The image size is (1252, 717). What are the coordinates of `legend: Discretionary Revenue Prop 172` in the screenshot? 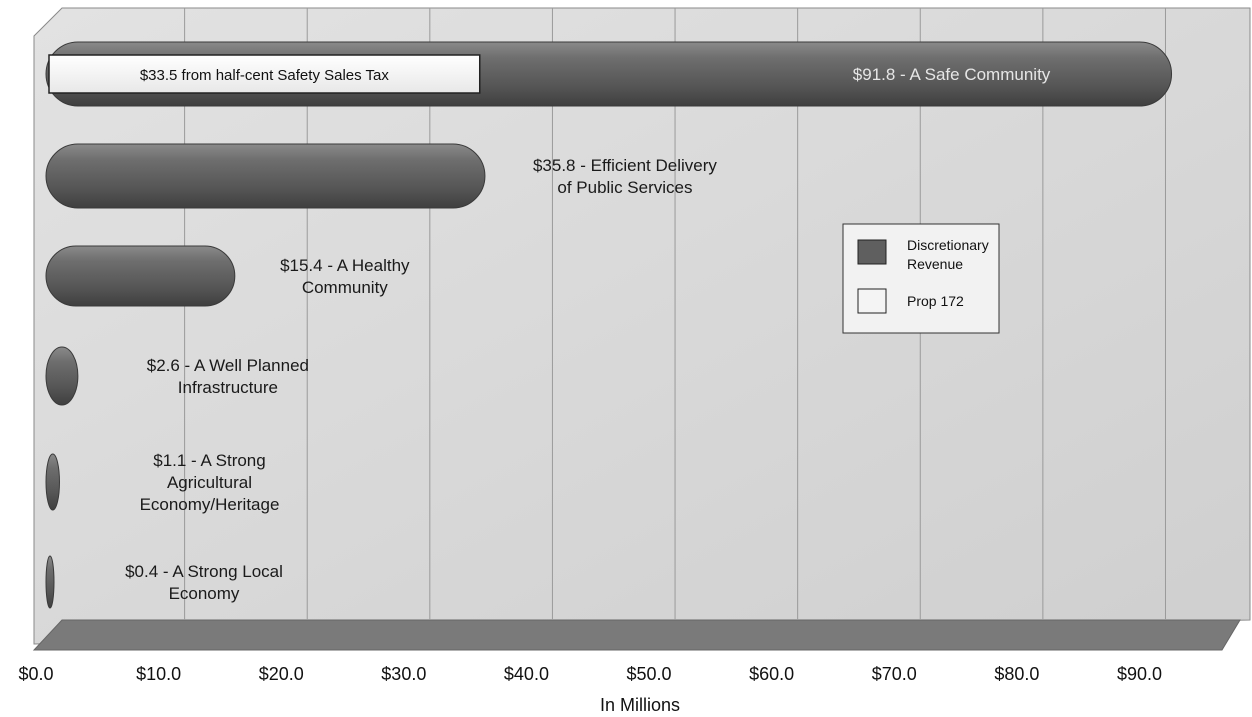 It's located at (921, 278).